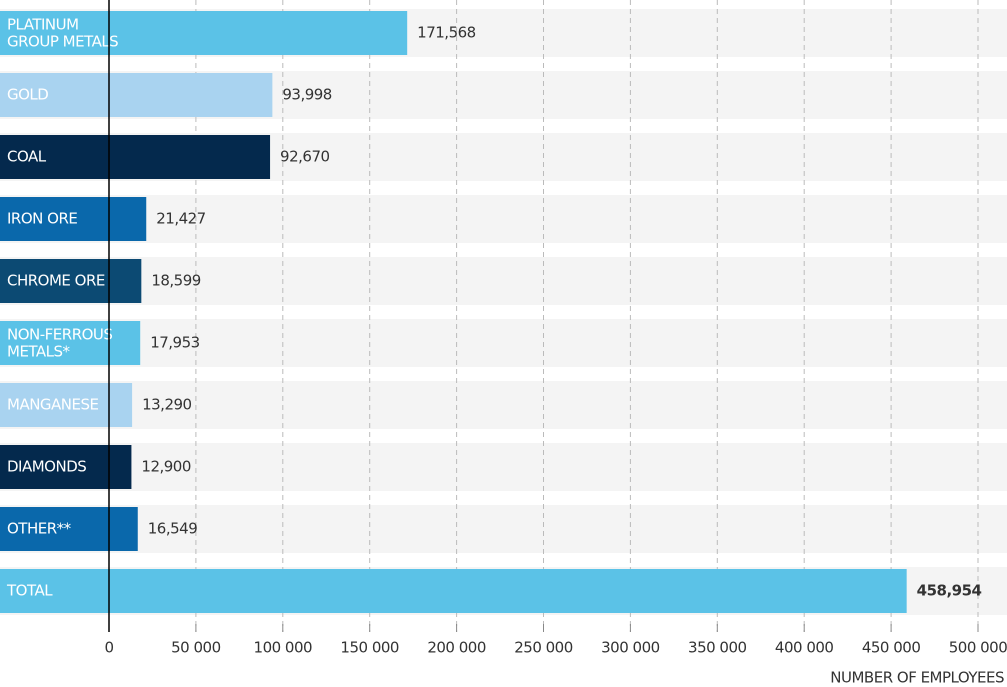 The image size is (1007, 687). Describe the element at coordinates (29, 591) in the screenshot. I see `category-label: TOTAL` at that location.